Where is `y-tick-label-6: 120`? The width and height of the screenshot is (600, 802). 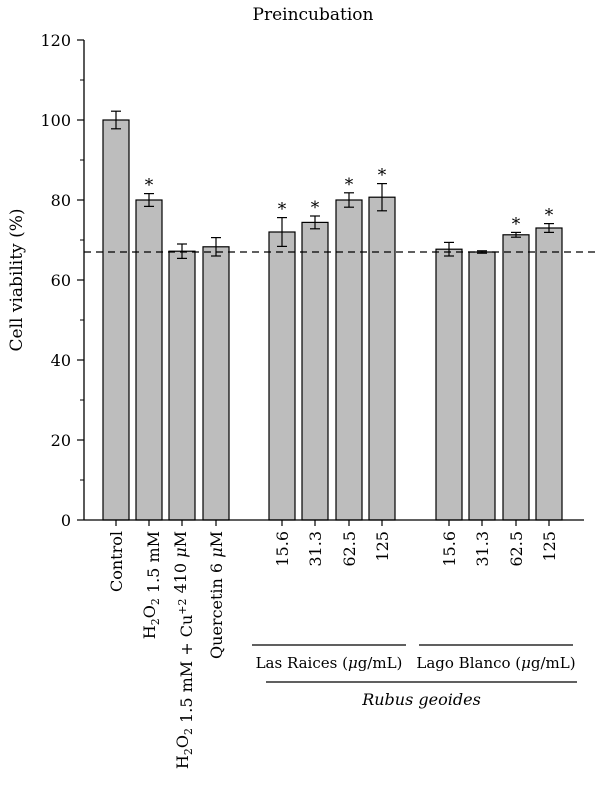 y-tick-label-6: 120 is located at coordinates (55, 40).